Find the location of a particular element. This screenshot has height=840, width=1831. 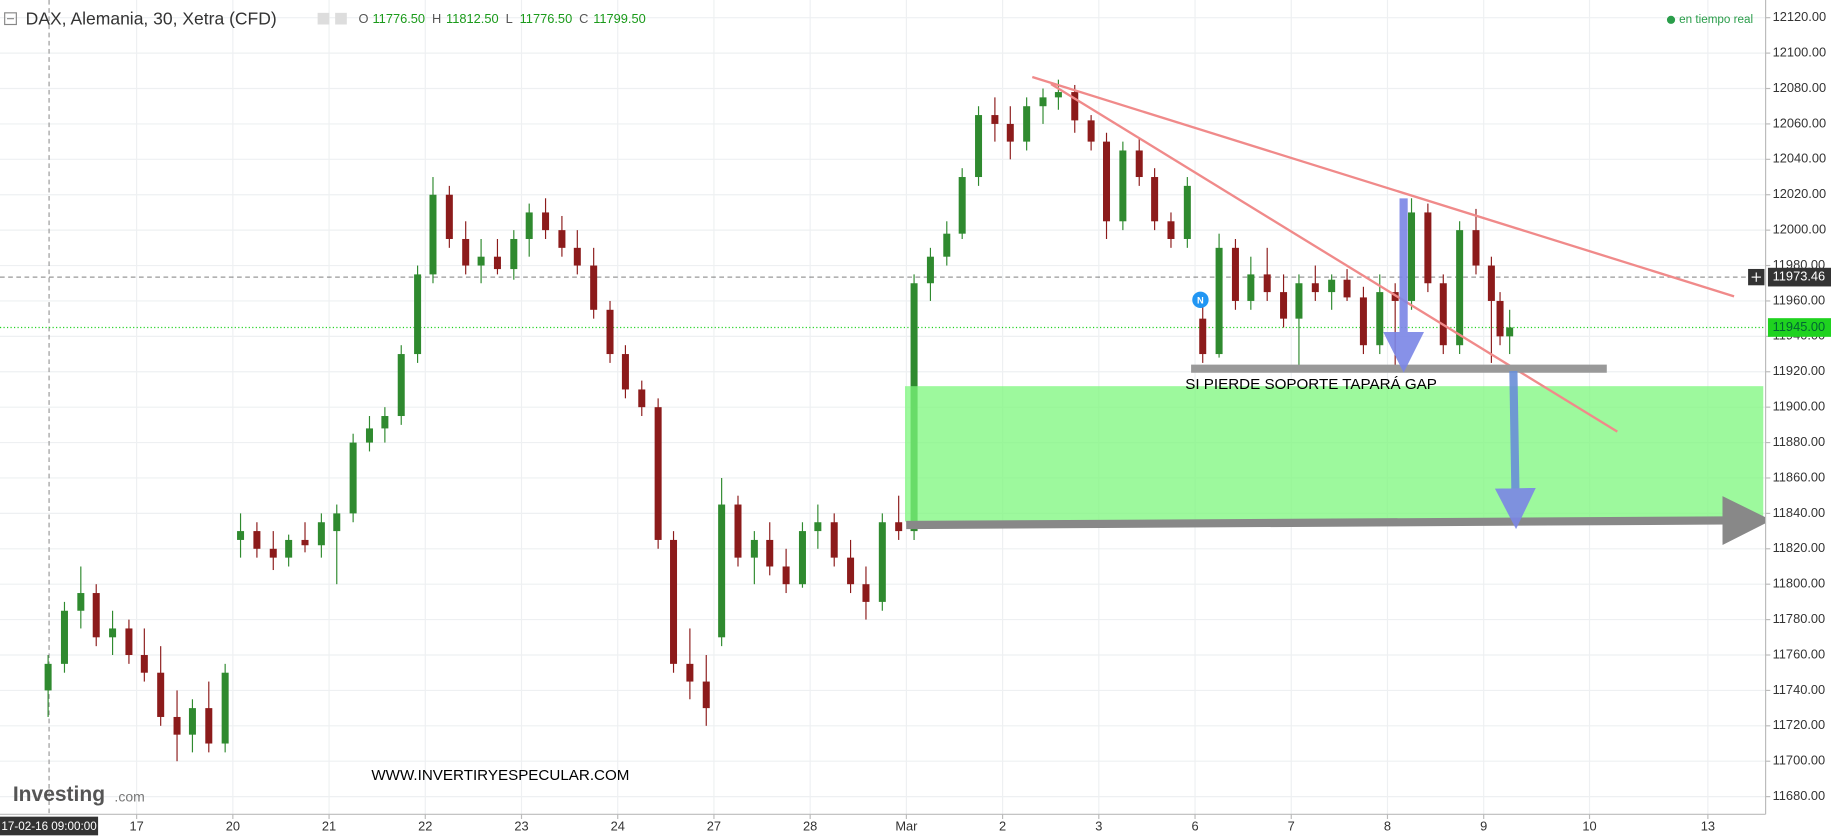

y-tick-label: 12080.00 is located at coordinates (1800, 87).